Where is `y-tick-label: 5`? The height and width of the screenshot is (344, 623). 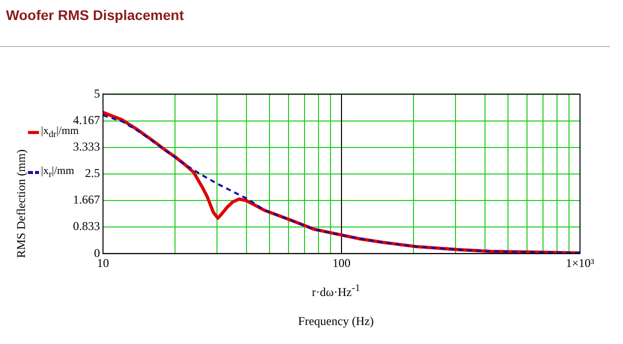 y-tick-label: 5 is located at coordinates (97, 93).